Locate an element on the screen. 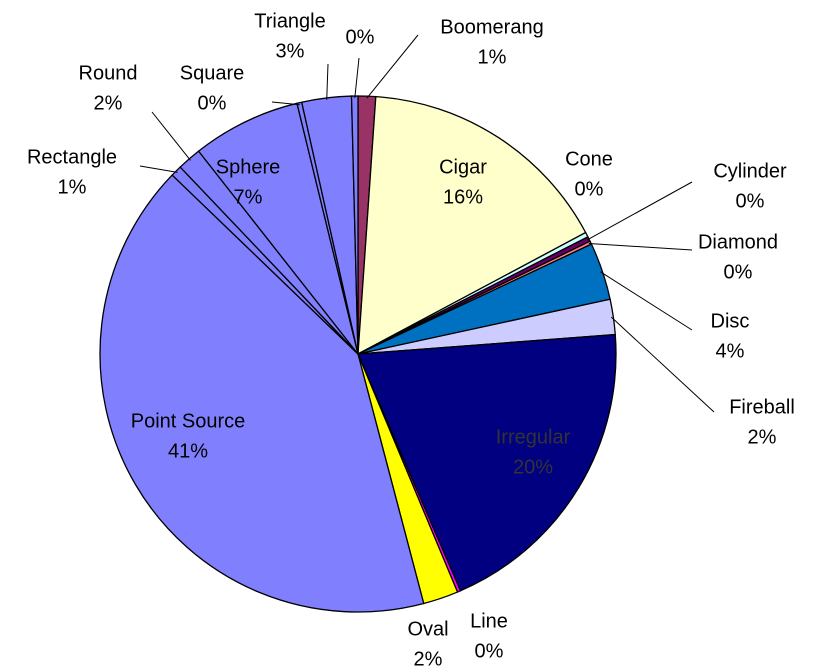 The width and height of the screenshot is (814, 668). slice-label: Irregular is located at coordinates (533, 437).